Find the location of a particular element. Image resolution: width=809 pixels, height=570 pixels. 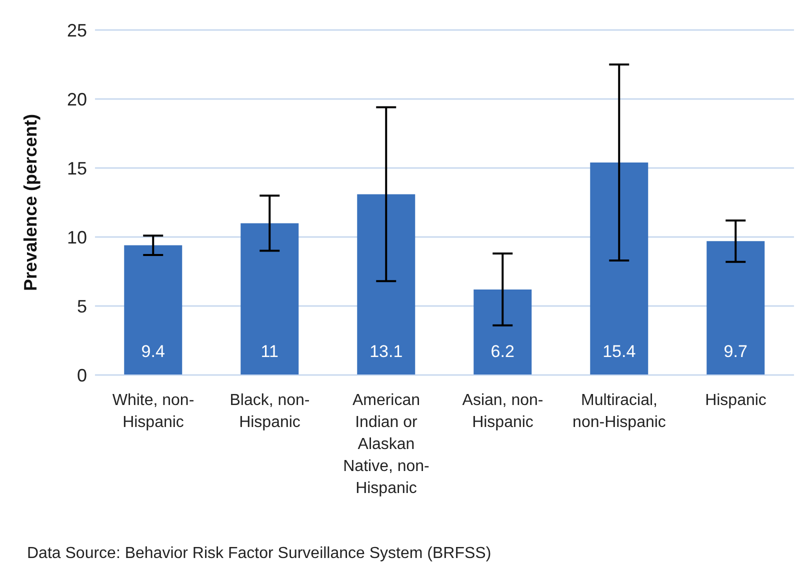

x-tick-label: Black, non-Hispanic is located at coordinates (270, 411).